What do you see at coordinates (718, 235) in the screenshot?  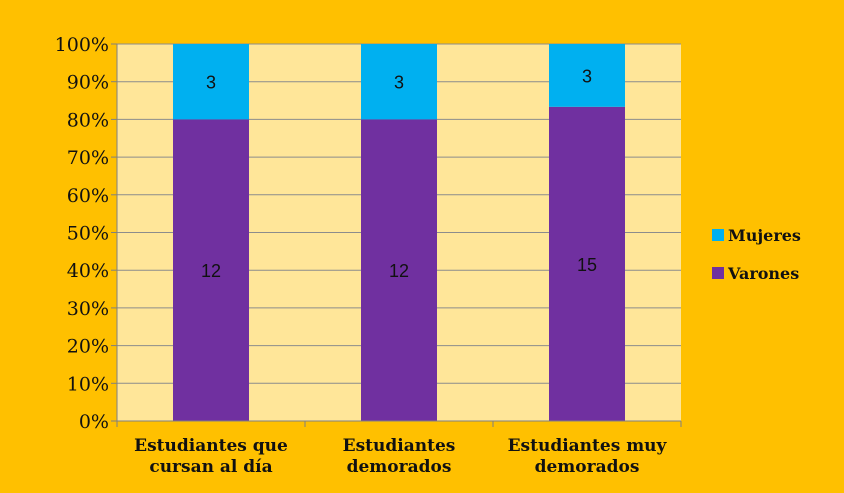 I see `legend-swatch-mujeres` at bounding box center [718, 235].